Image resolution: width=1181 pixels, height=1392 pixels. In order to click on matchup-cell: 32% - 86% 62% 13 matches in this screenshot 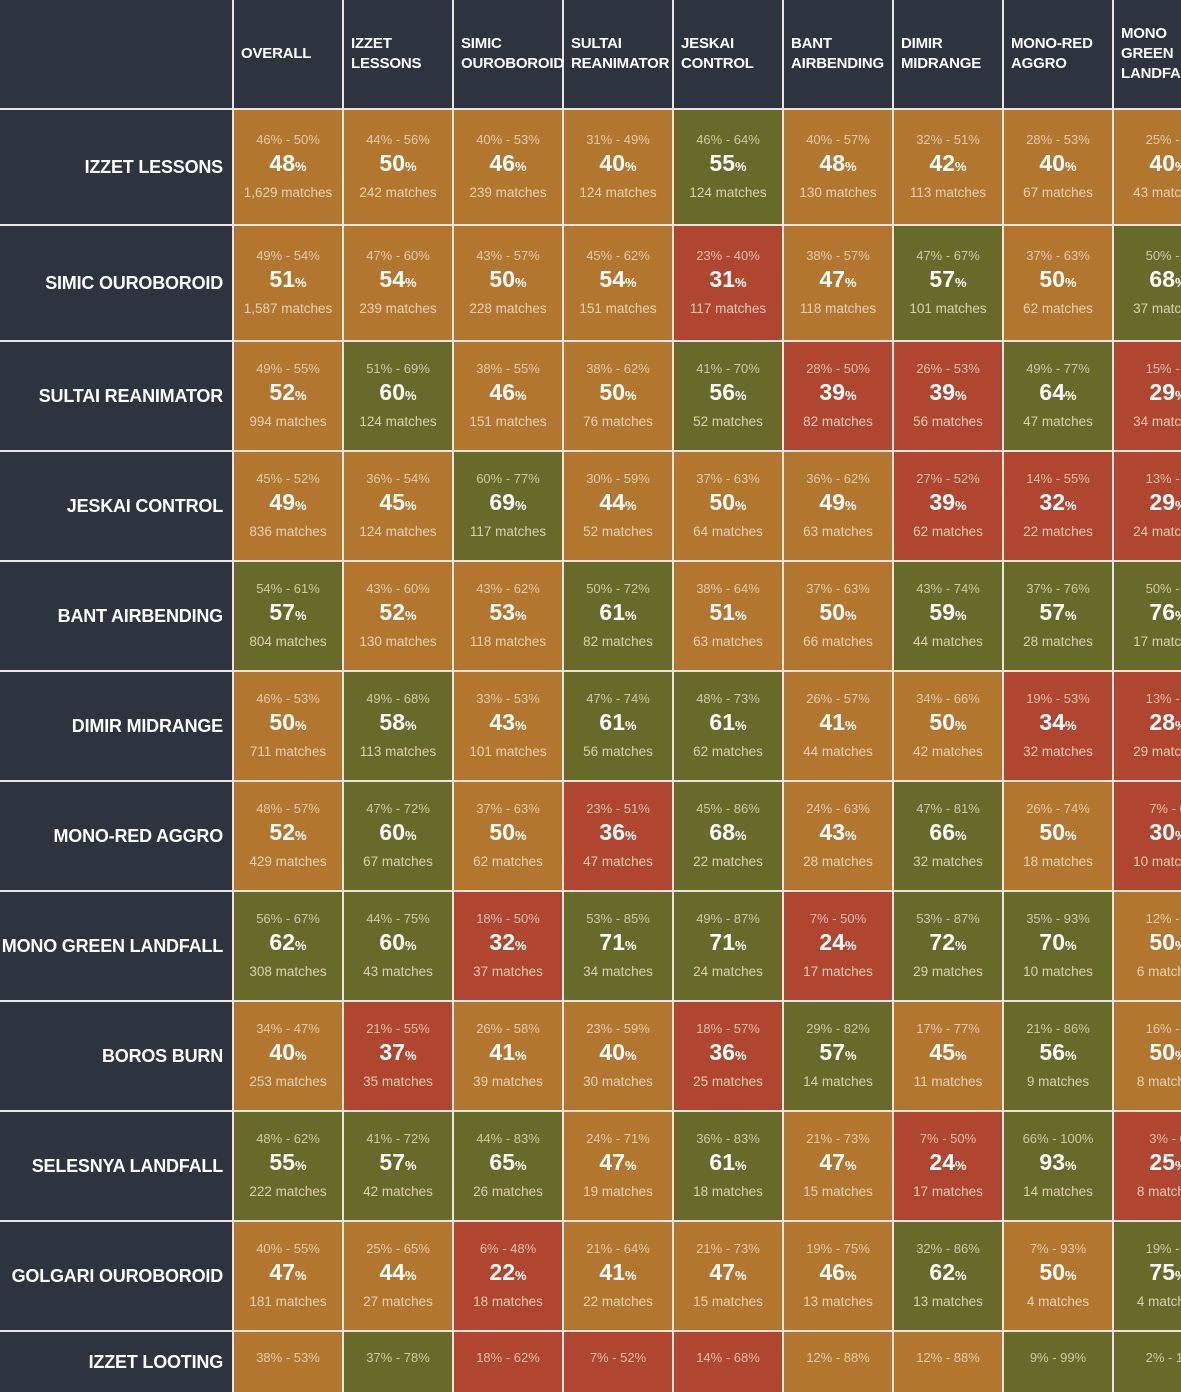, I will do `click(948, 1276)`.